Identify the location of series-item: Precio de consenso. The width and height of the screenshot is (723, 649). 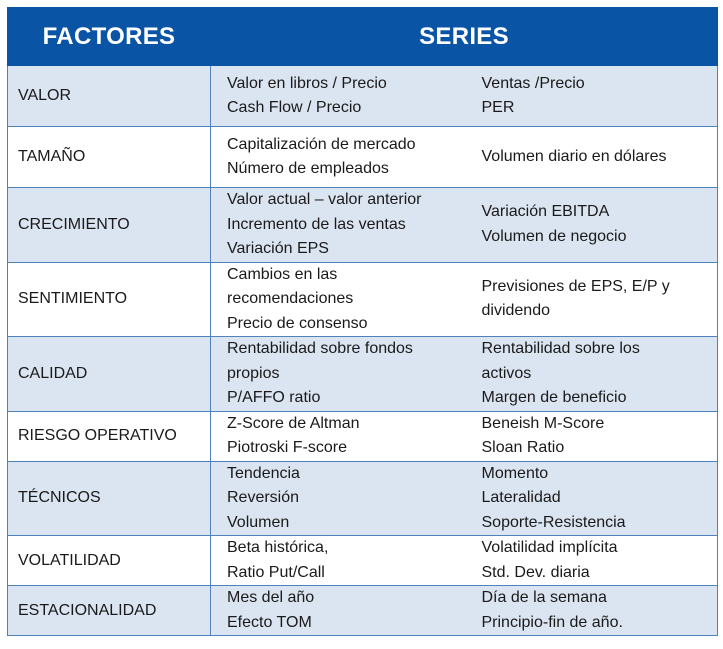
(297, 323).